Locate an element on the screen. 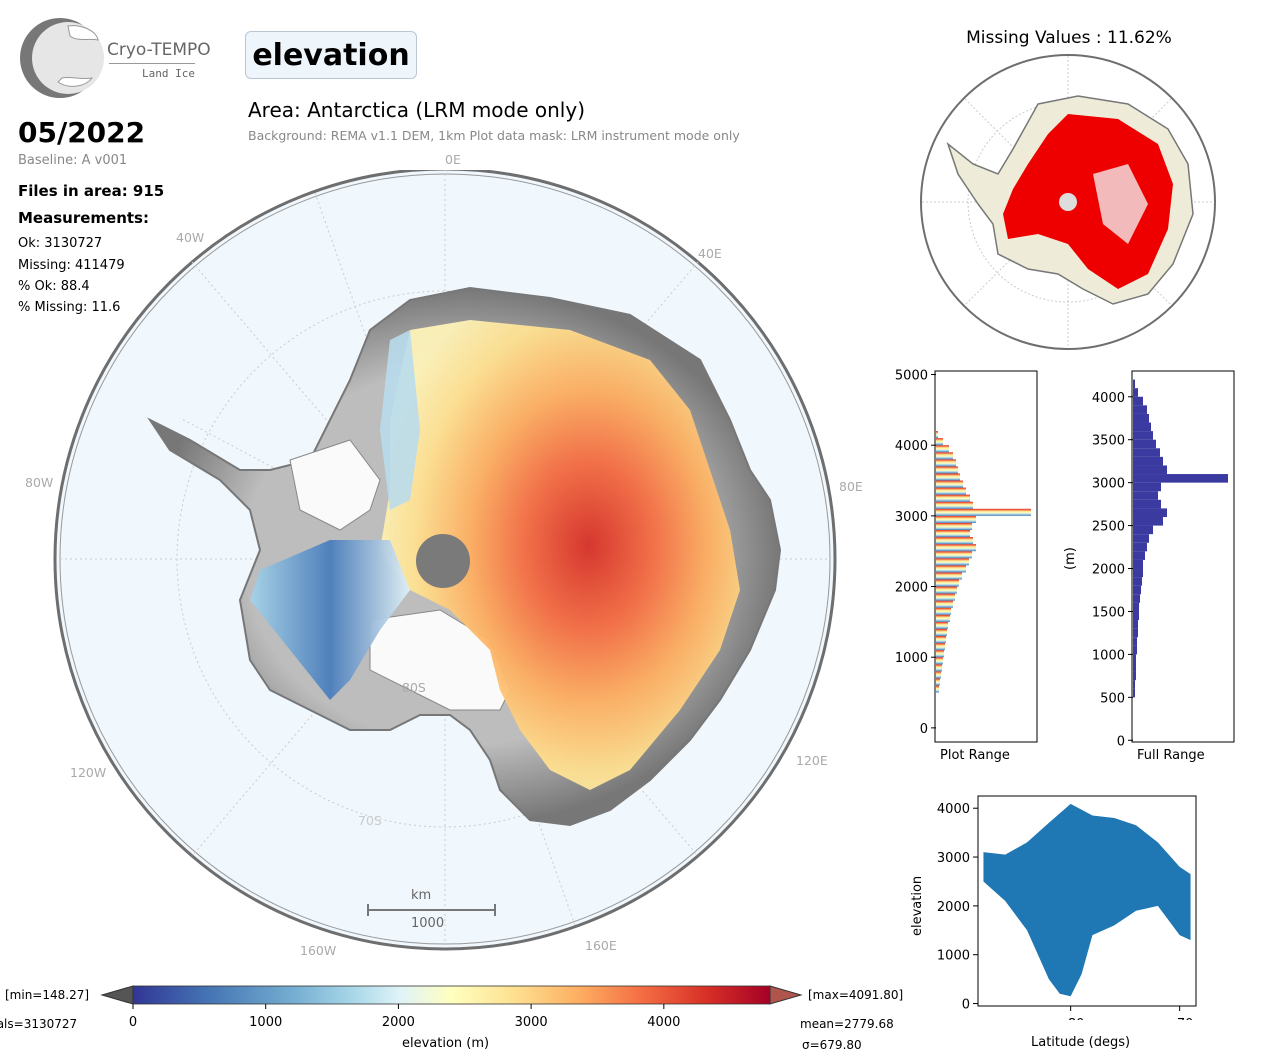  parameter-title: elevation is located at coordinates (331, 55).